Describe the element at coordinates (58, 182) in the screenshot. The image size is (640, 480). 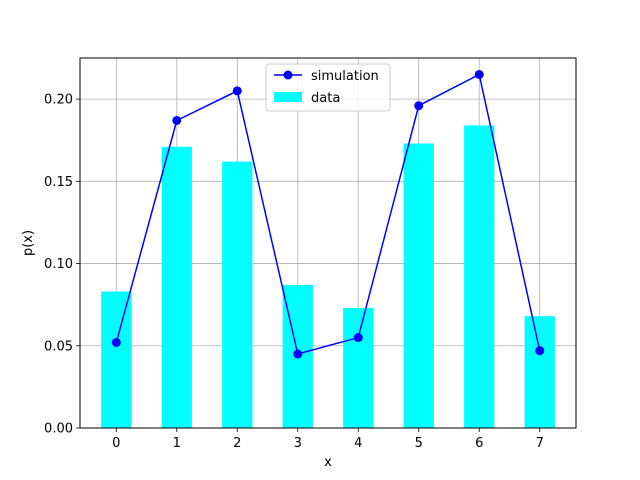
I see `y-tick-label: 0.15` at that location.